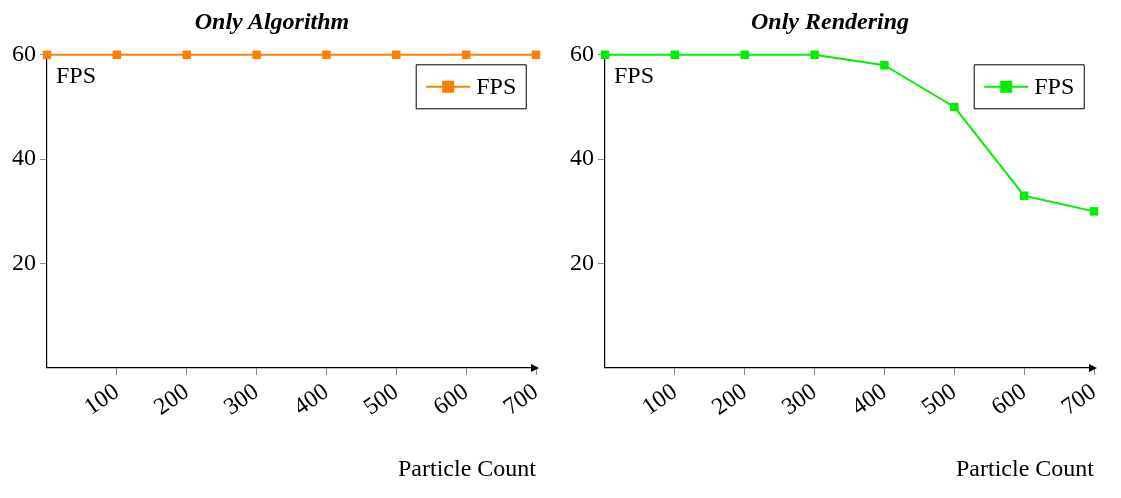 The height and width of the screenshot is (498, 1121). Describe the element at coordinates (830, 20) in the screenshot. I see `chart-title: Only Rendering` at that location.